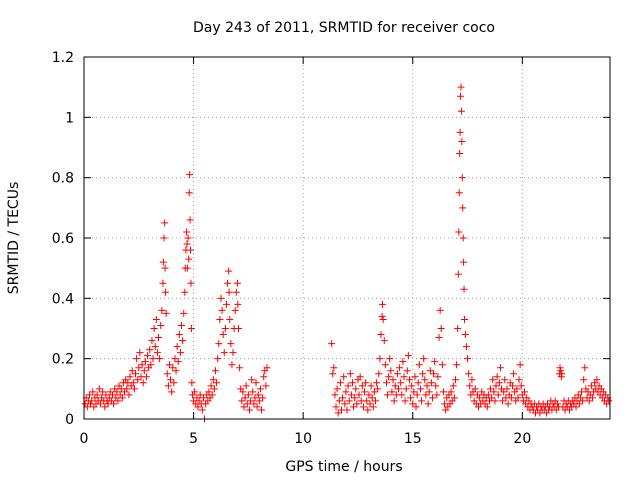 This screenshot has width=640, height=480. Describe the element at coordinates (63, 299) in the screenshot. I see `y-tick-label: 0.4` at that location.